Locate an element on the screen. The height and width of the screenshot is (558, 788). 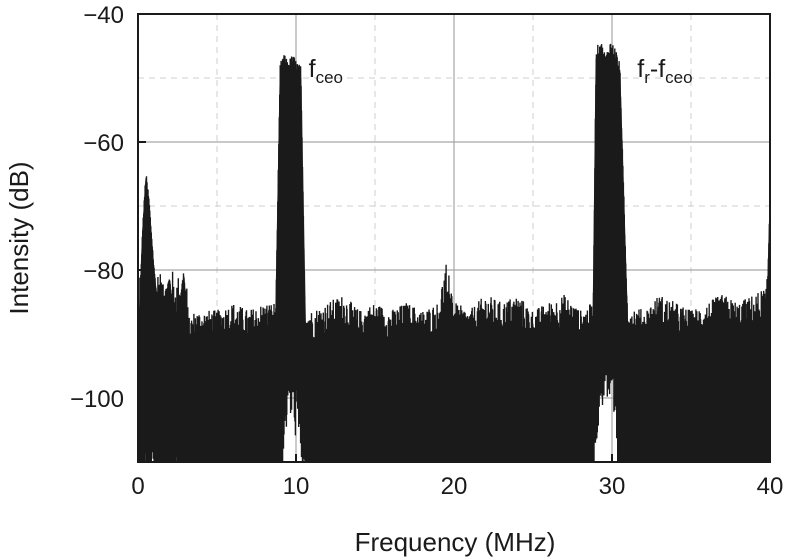
annotation-label: fceo is located at coordinates (326, 71).